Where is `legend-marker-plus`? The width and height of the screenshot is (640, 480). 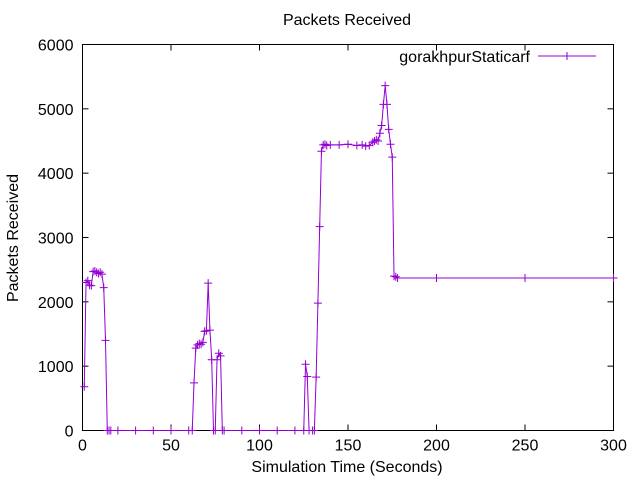 legend-marker-plus is located at coordinates (567, 56).